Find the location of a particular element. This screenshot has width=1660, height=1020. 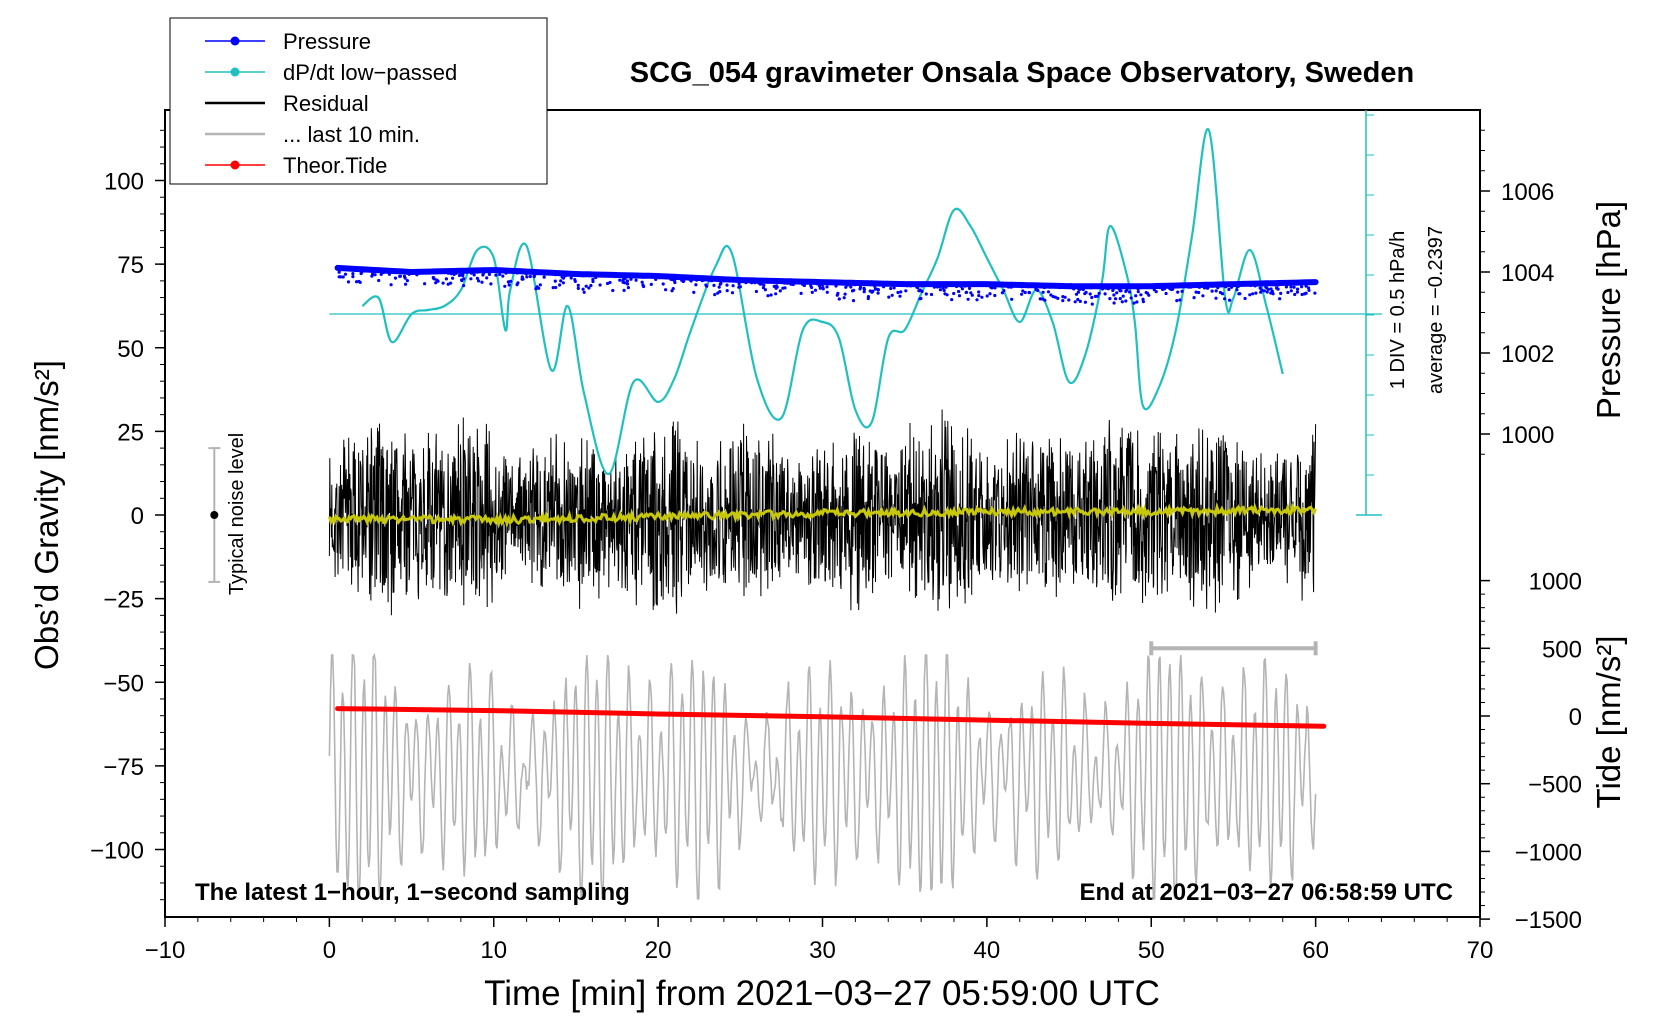

y-tick-label: 75 is located at coordinates (130, 265).